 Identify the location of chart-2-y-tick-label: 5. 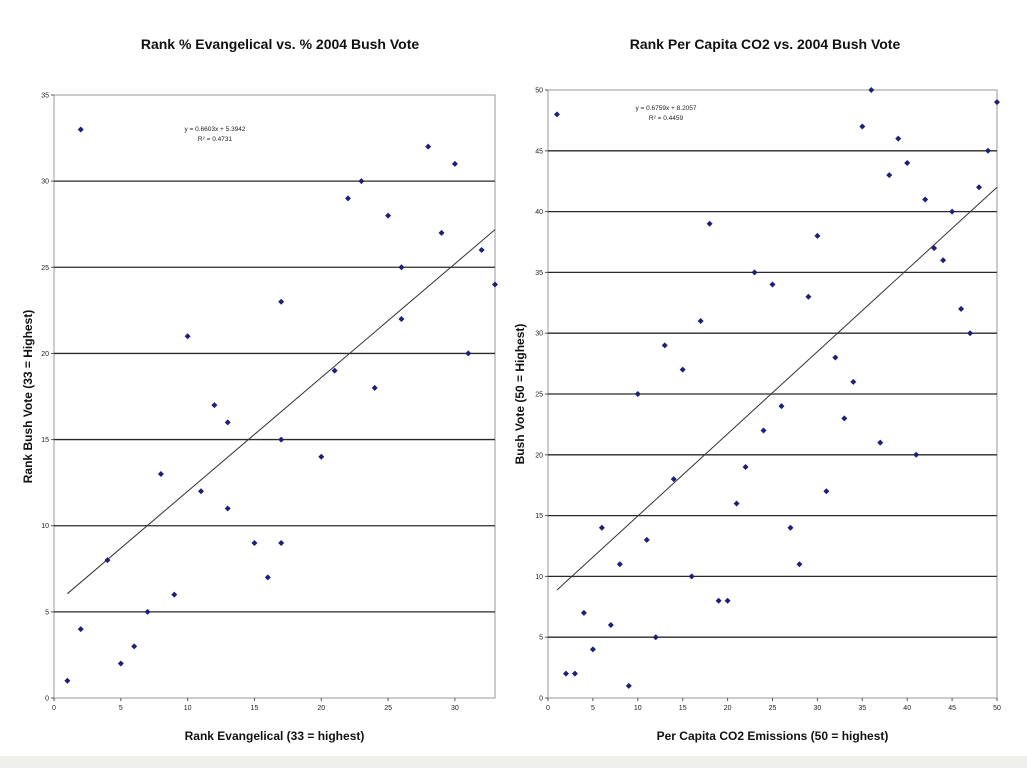
(541, 638).